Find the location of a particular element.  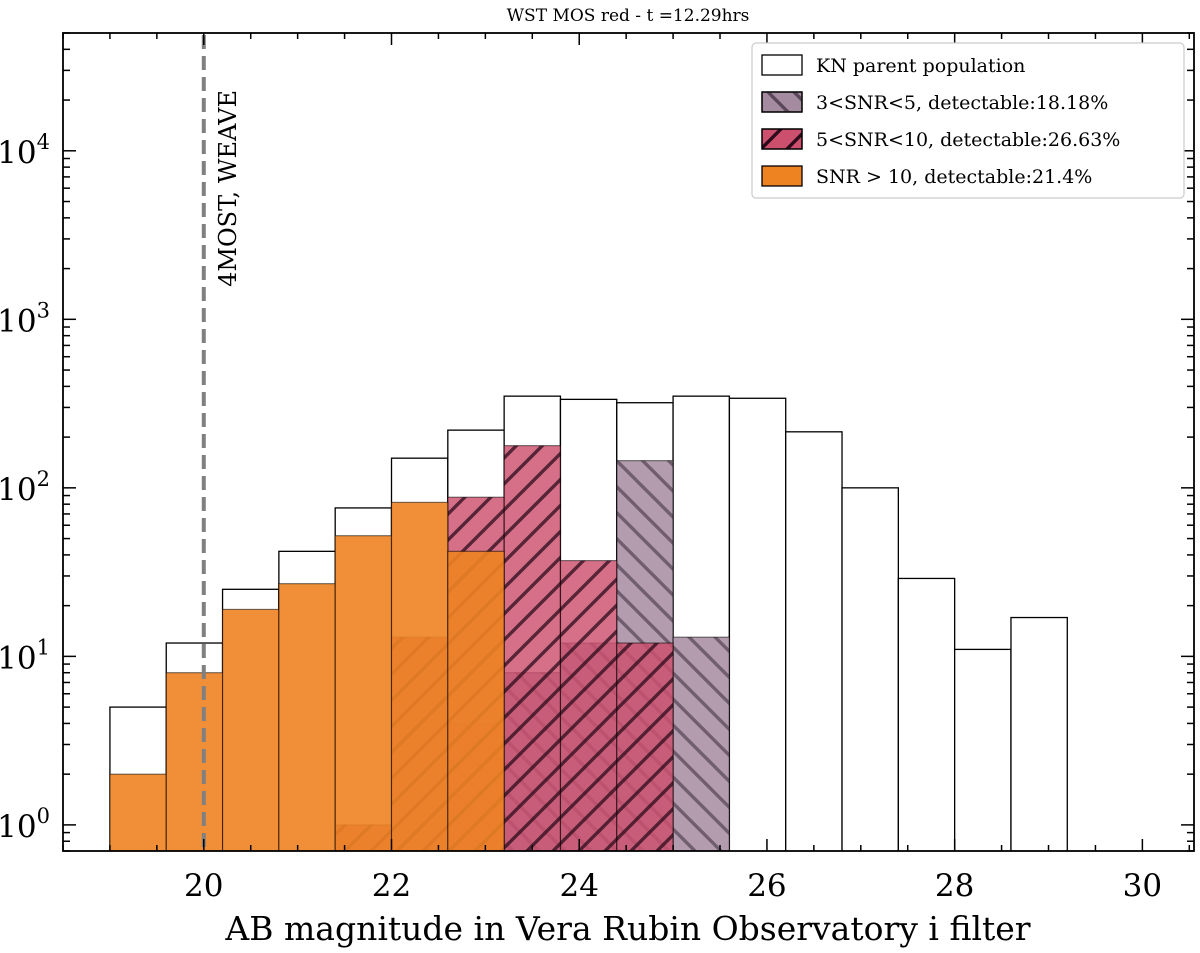

bar-snr5-10-8-hatch is located at coordinates (588, 705).